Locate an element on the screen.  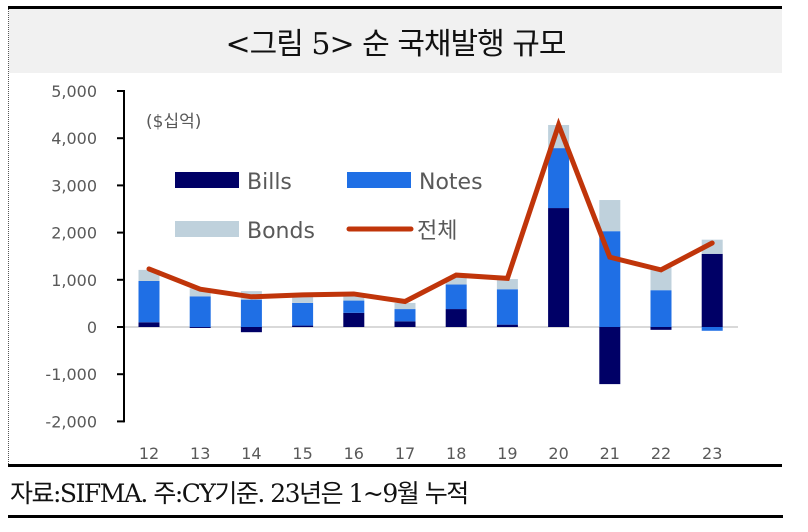
legend-label: Bills is located at coordinates (269, 182).